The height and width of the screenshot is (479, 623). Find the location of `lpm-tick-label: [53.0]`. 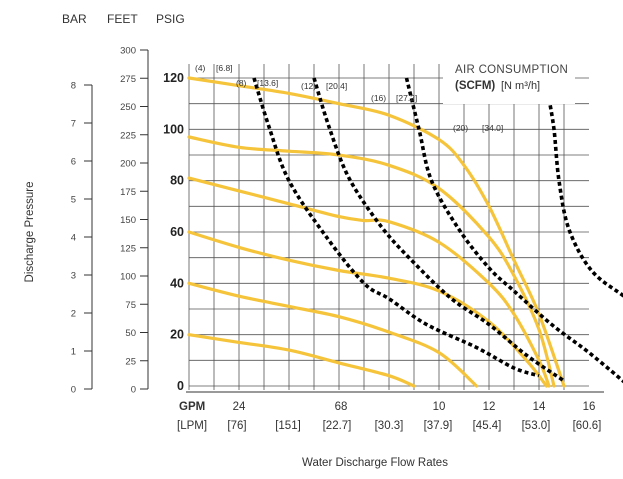

lpm-tick-label: [53.0] is located at coordinates (536, 426).